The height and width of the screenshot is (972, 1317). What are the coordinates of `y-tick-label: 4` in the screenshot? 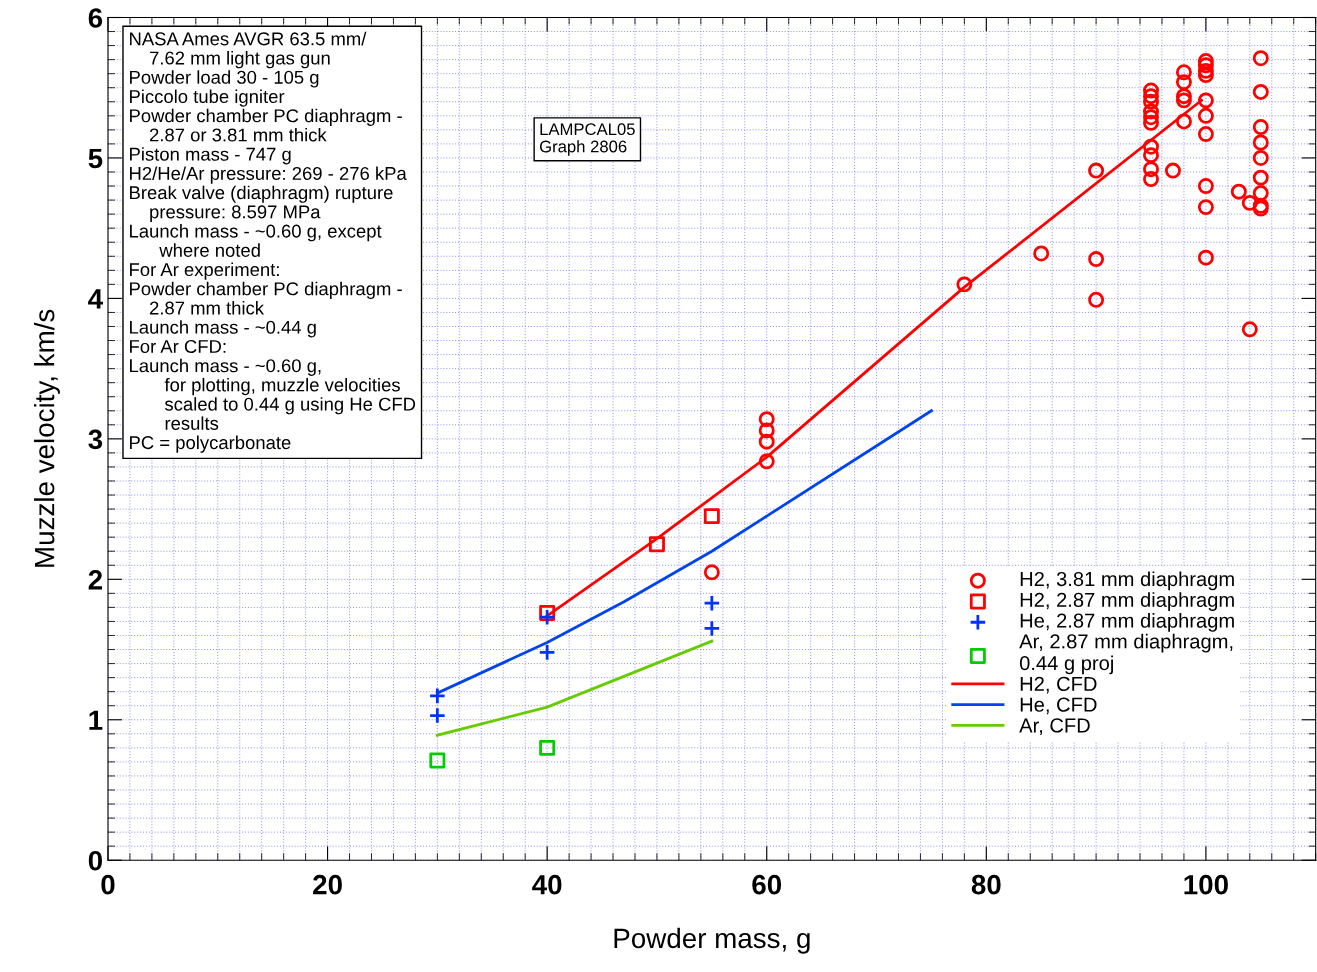 It's located at (95, 299).